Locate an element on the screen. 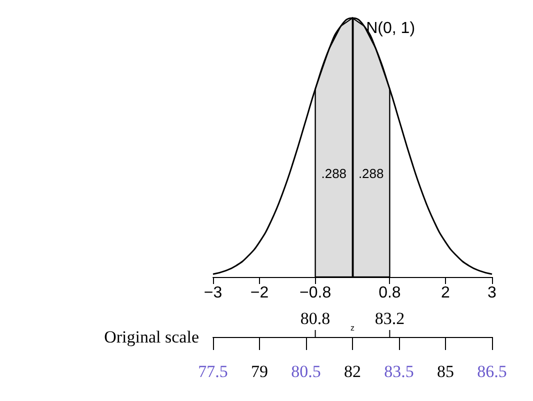 The height and width of the screenshot is (401, 533). x-tick-label: −0.8 is located at coordinates (316, 293).